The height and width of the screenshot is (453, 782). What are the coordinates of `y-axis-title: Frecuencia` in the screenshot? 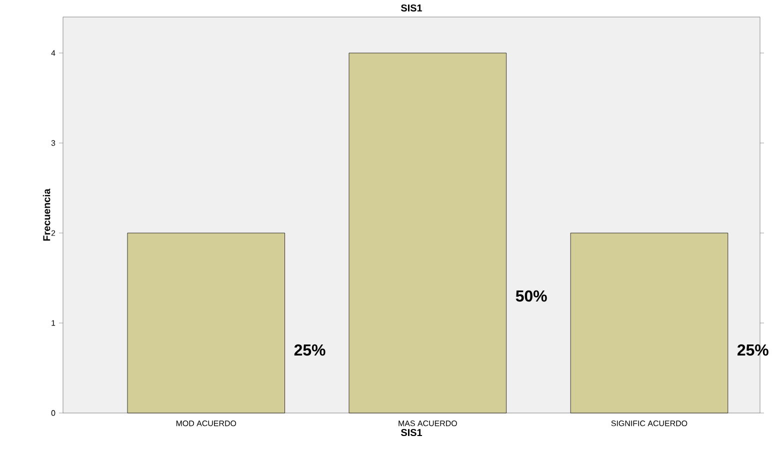 It's located at (46, 214).